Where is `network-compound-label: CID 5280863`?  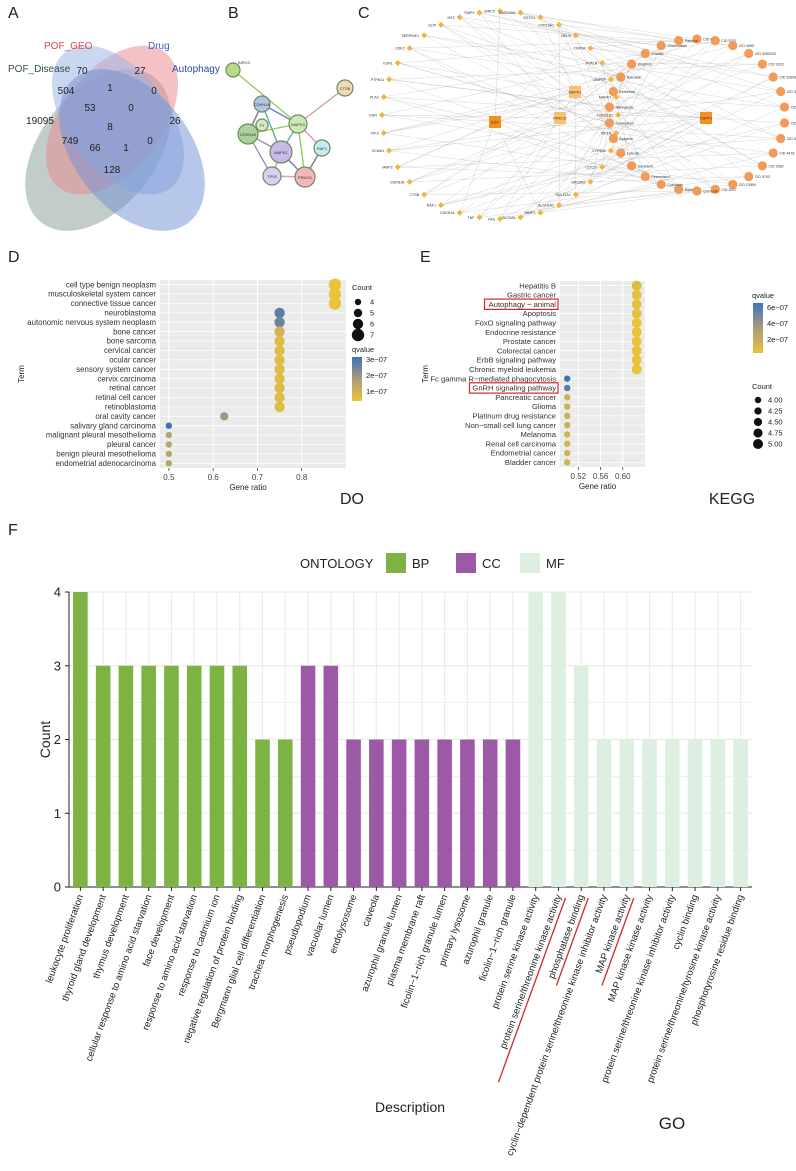
network-compound-label: CID 5280863 is located at coordinates (787, 78).